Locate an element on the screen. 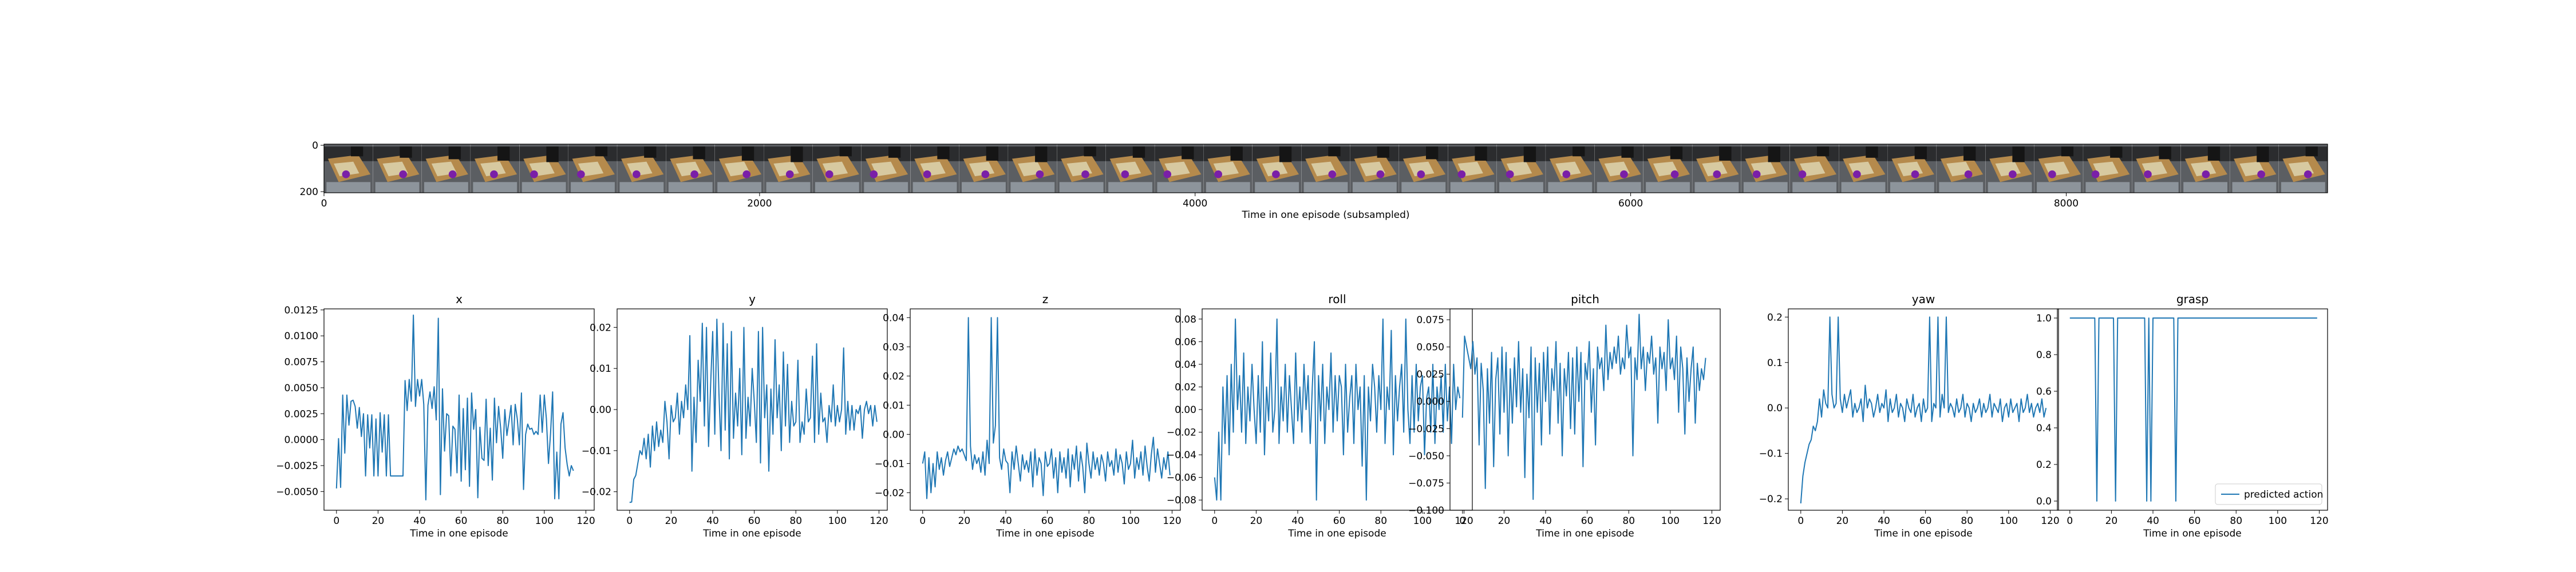 Image resolution: width=2576 pixels, height=572 pixels. filmstrip-x-tick-label: 8000 is located at coordinates (2066, 203).